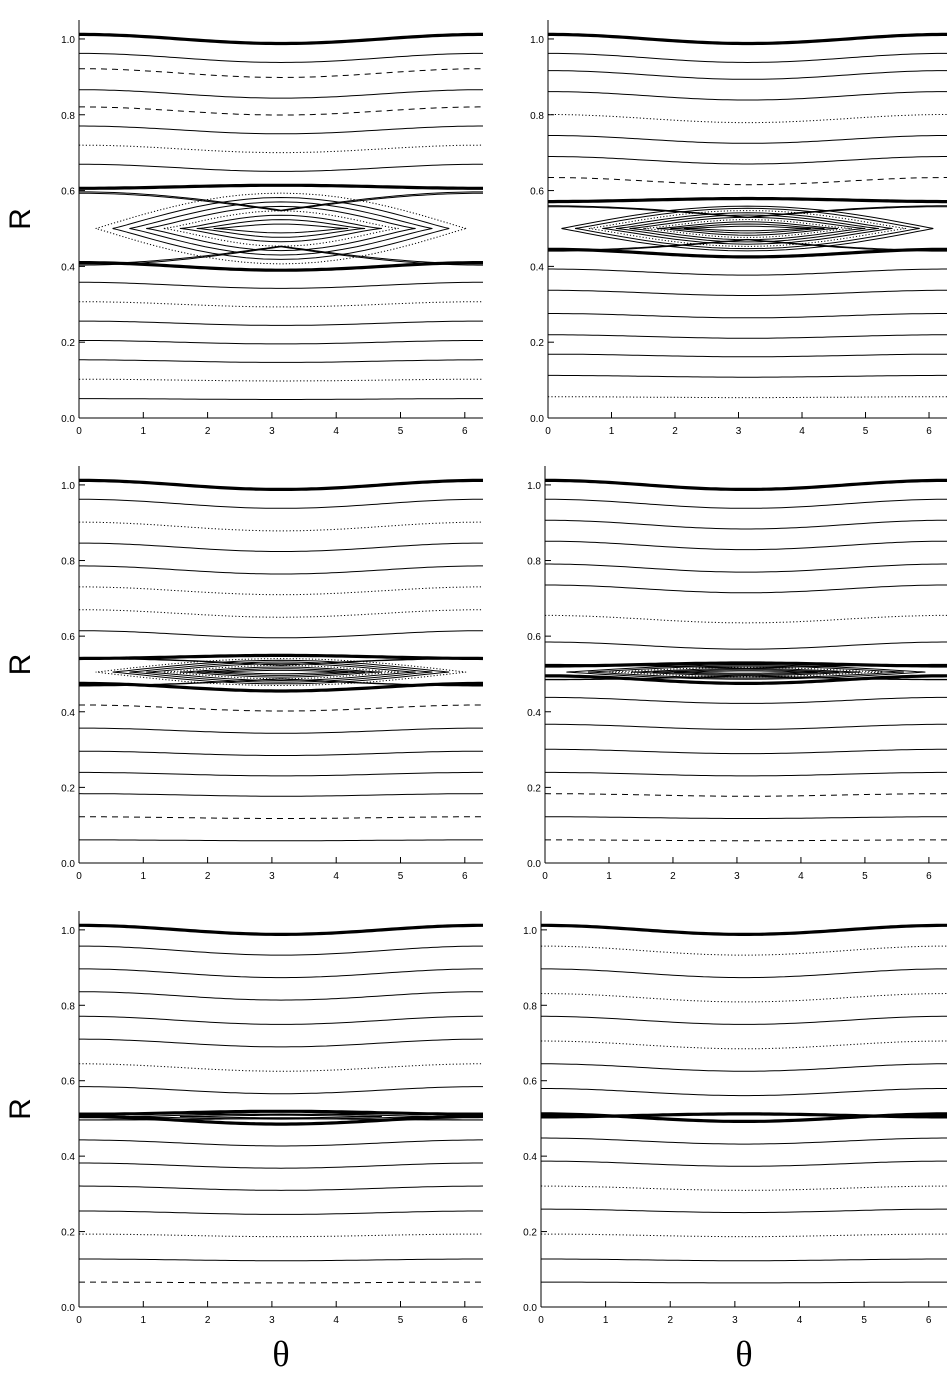 The image size is (947, 1374). I want to click on plot-area-top-right, so click(747, 215).